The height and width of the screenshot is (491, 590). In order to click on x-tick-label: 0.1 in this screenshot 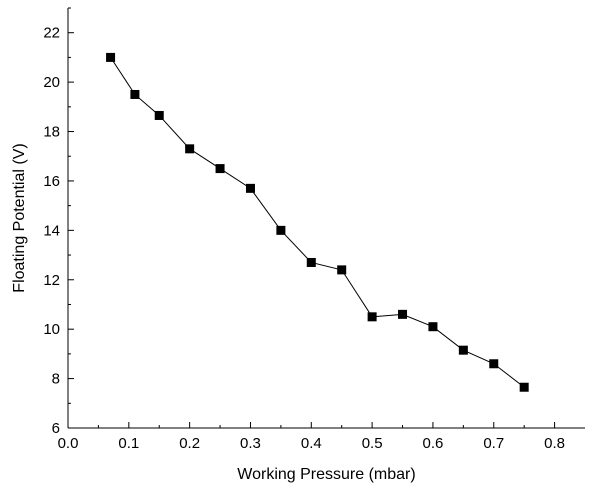, I will do `click(128, 443)`.